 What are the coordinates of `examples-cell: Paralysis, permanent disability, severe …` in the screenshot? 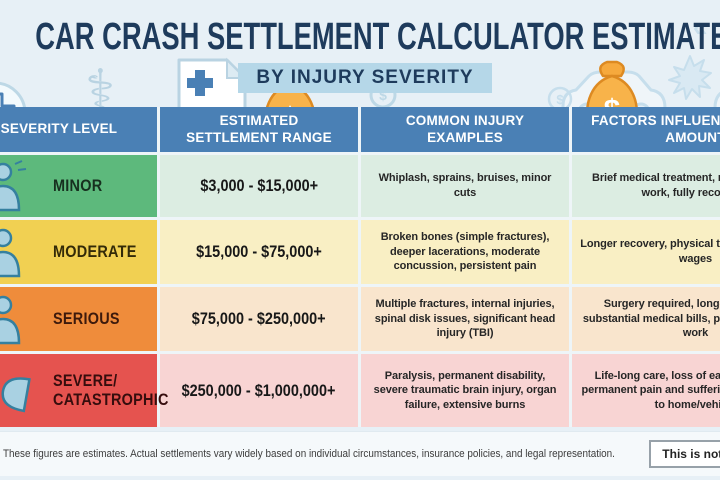 It's located at (465, 390).